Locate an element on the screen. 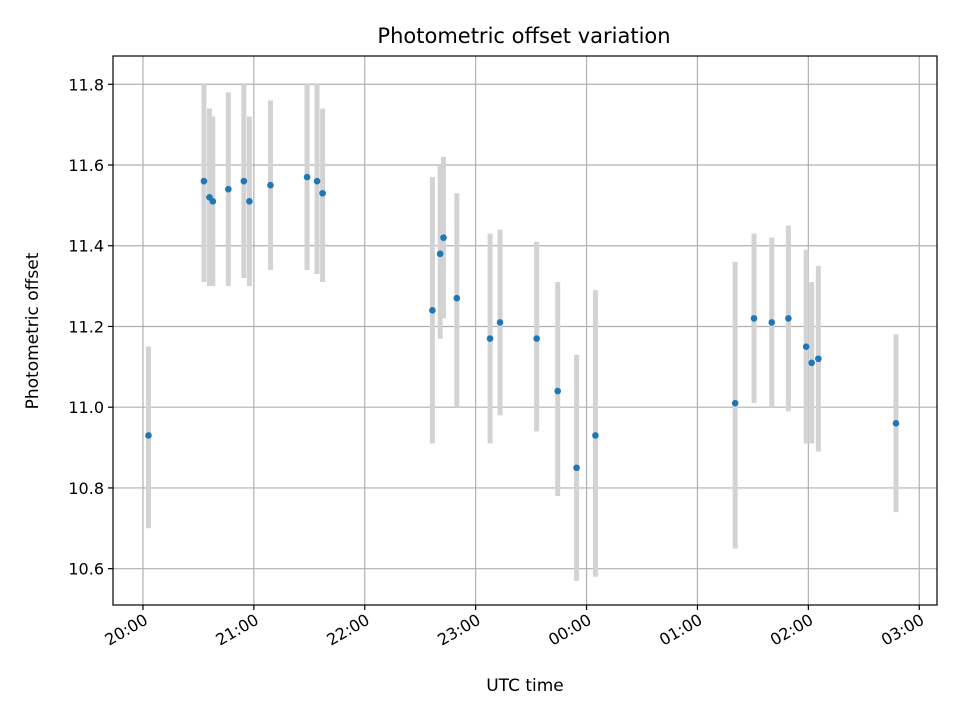 The height and width of the screenshot is (720, 960). x-tick-label: 22:00 is located at coordinates (347, 630).